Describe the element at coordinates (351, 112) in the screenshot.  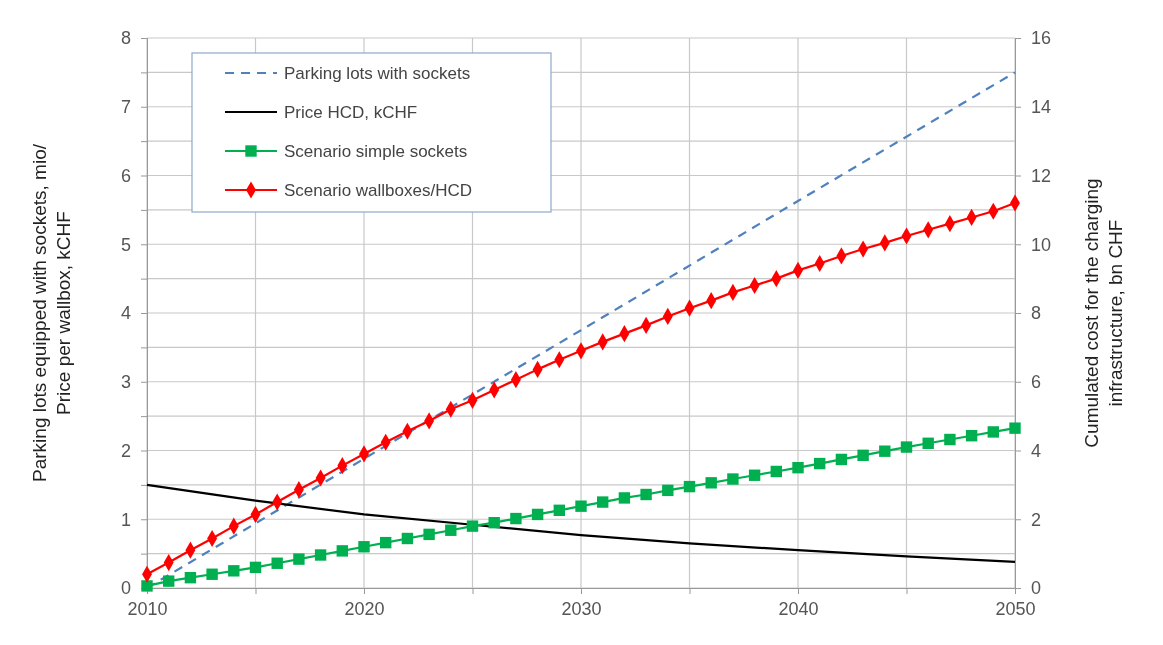
I see `legend-label: Price HCD, kCHF` at that location.